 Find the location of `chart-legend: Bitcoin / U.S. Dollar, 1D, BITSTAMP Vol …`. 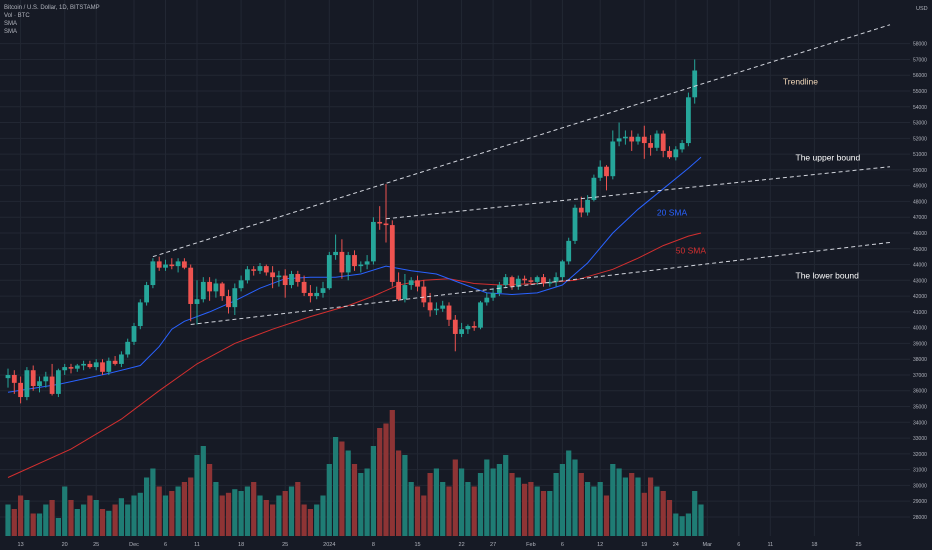

chart-legend: Bitcoin / U.S. Dollar, 1D, BITSTAMP Vol … is located at coordinates (52, 20).